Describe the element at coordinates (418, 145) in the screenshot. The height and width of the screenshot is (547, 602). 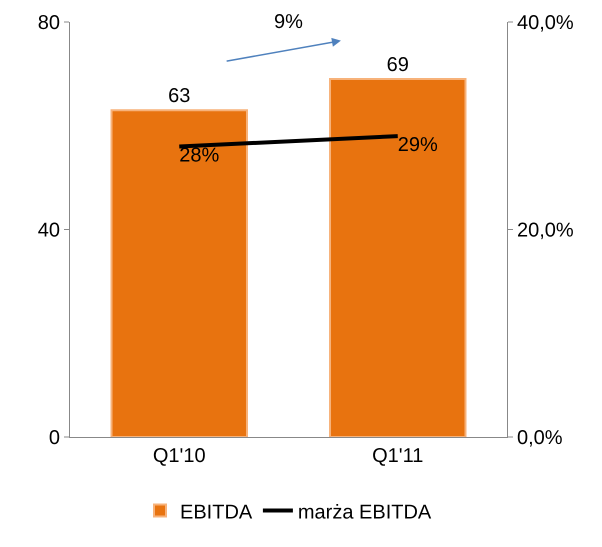
I see `data-label: 29%` at that location.